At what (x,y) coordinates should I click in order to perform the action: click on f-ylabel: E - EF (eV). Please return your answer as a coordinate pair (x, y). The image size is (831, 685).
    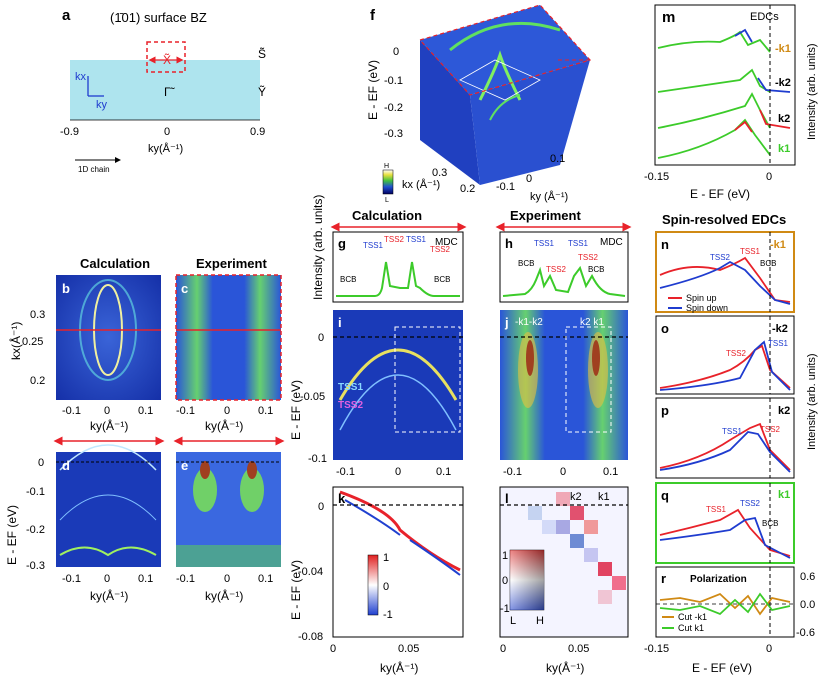
    Looking at the image, I should click on (373, 90).